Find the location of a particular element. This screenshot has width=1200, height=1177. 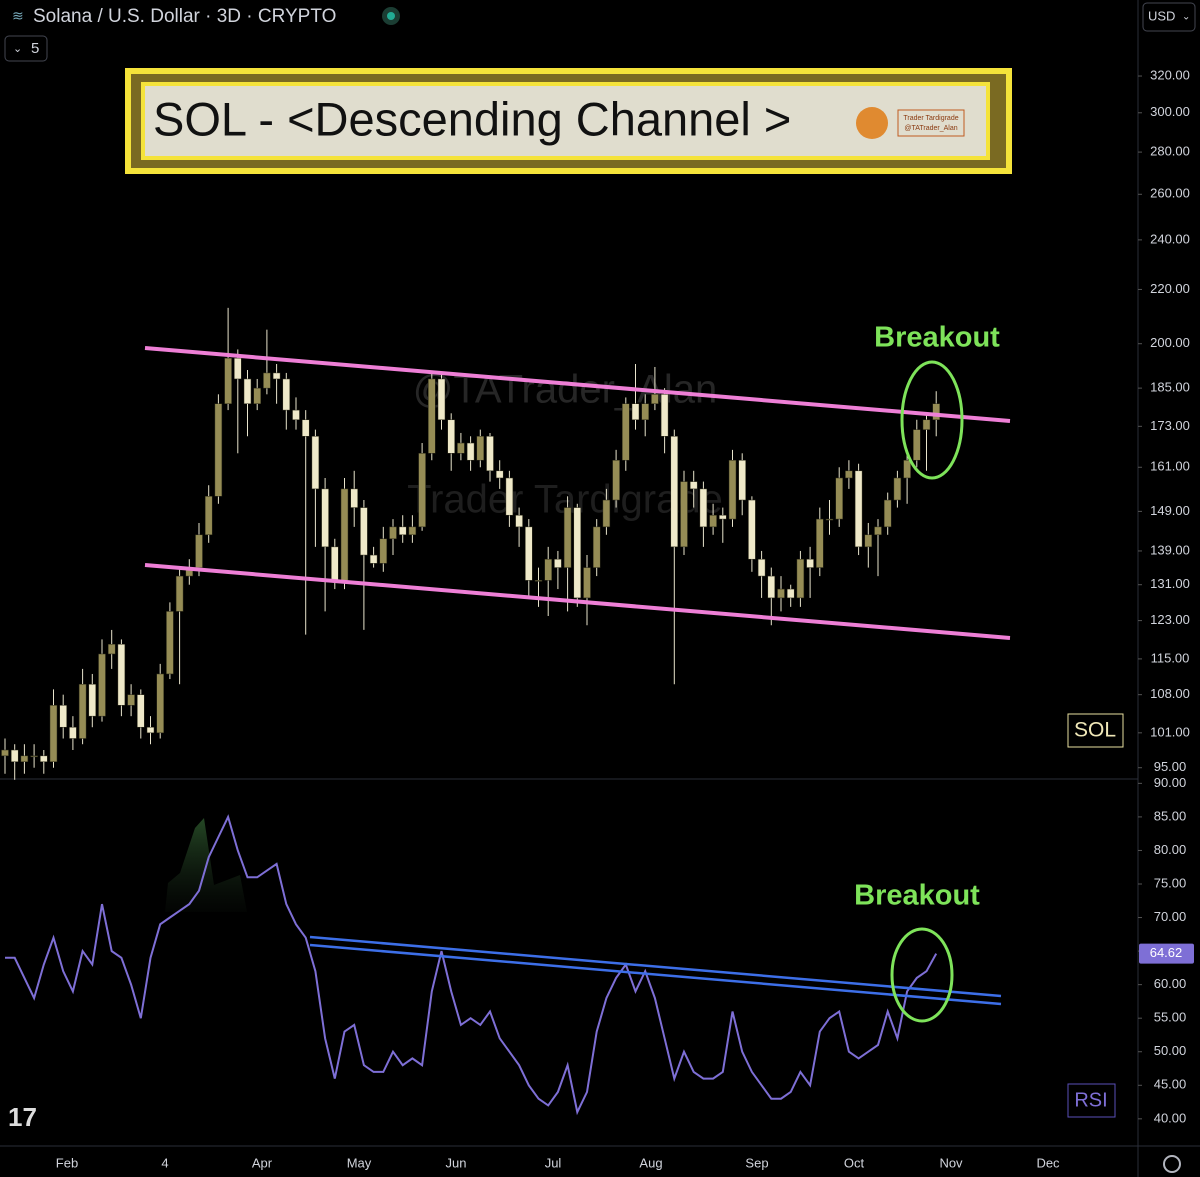

series-tag is located at coordinates (1095, 730).